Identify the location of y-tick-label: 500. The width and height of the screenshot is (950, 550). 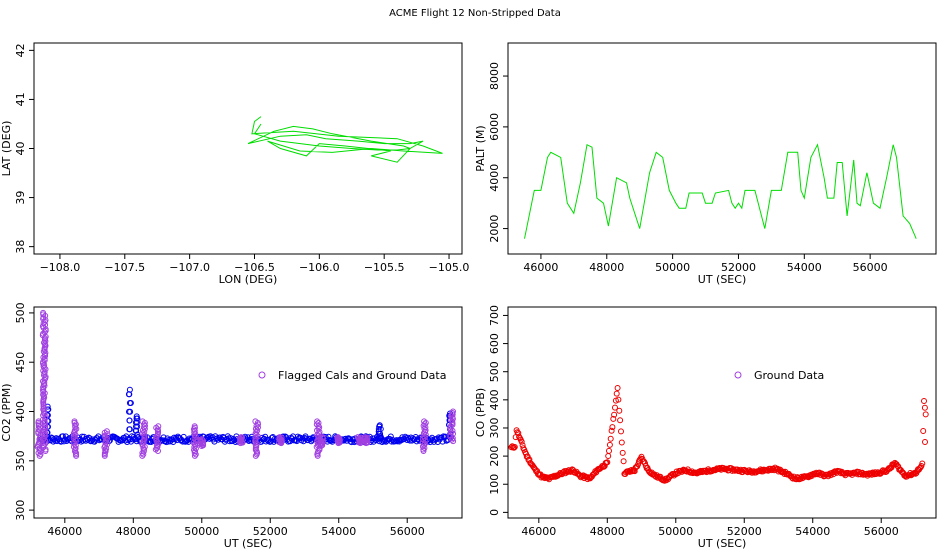
(20, 312).